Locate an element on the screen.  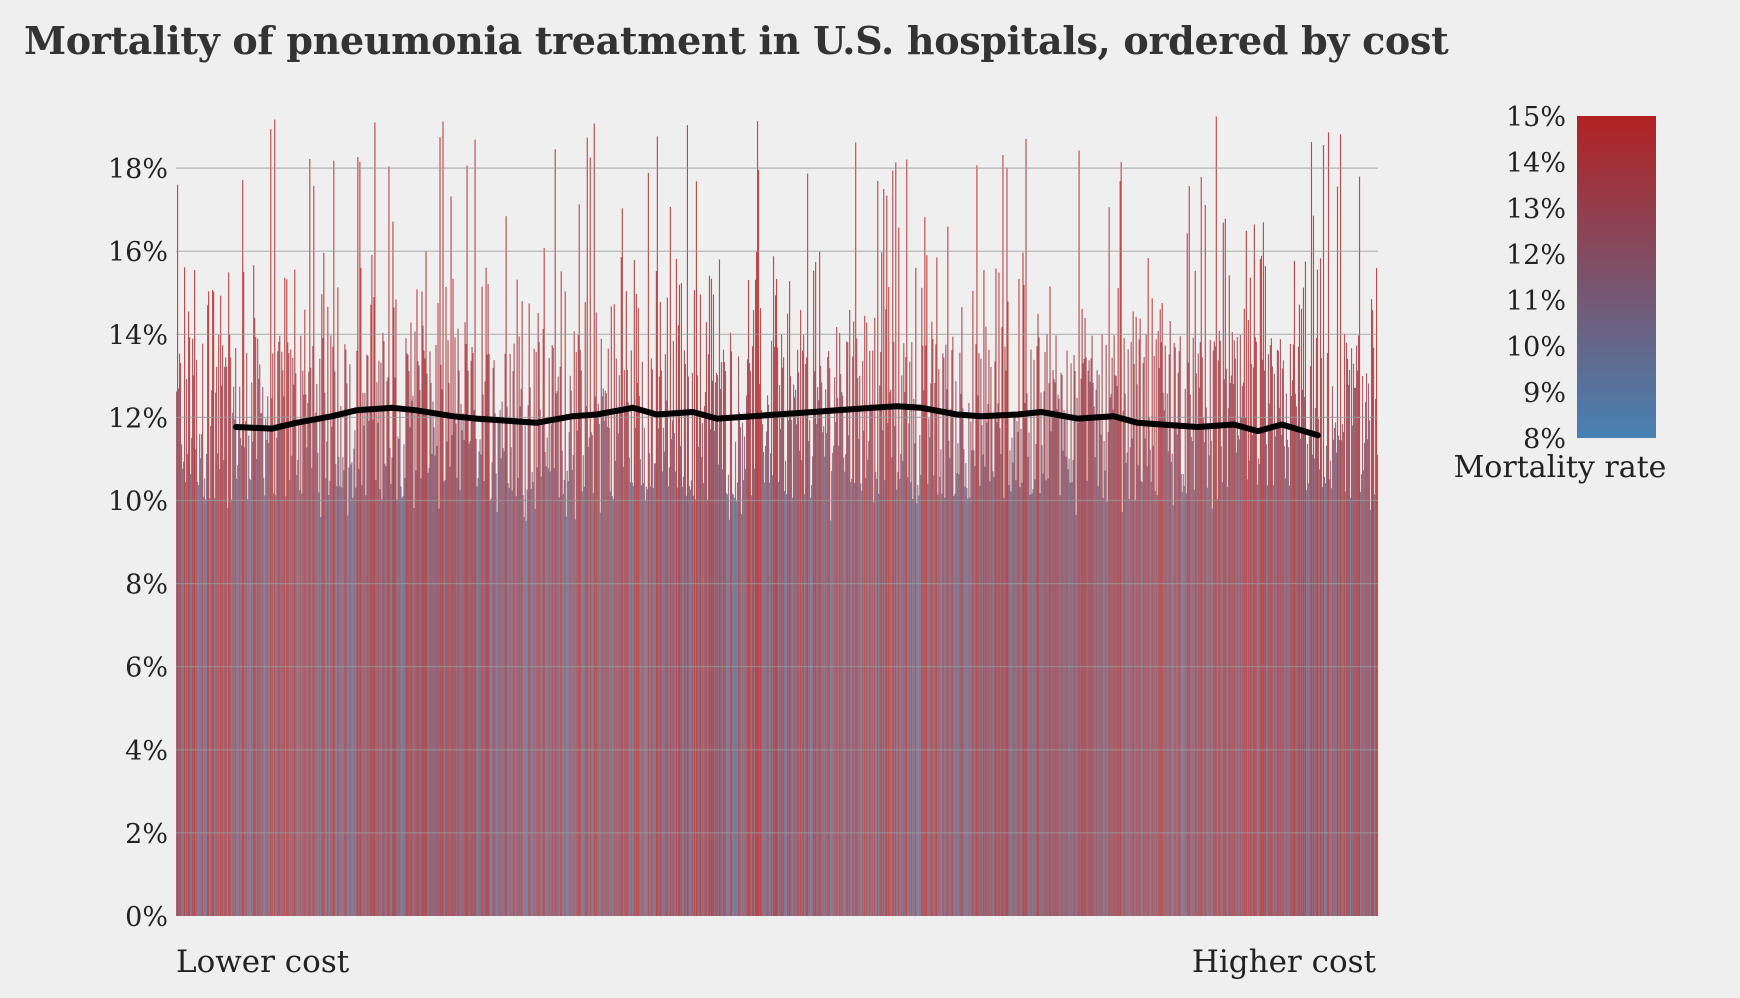
y-tick-label: 8% is located at coordinates (146, 585).